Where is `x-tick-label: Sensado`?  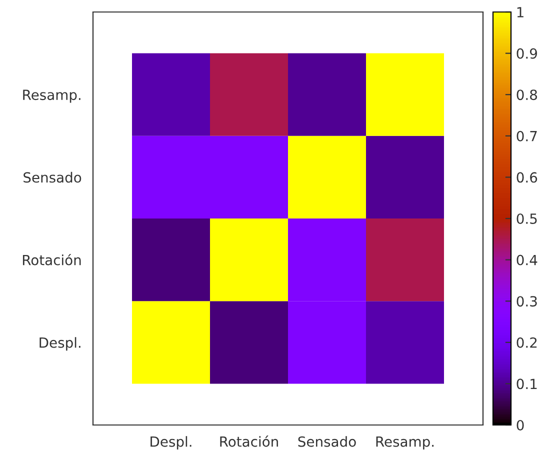 x-tick-label: Sensado is located at coordinates (327, 441).